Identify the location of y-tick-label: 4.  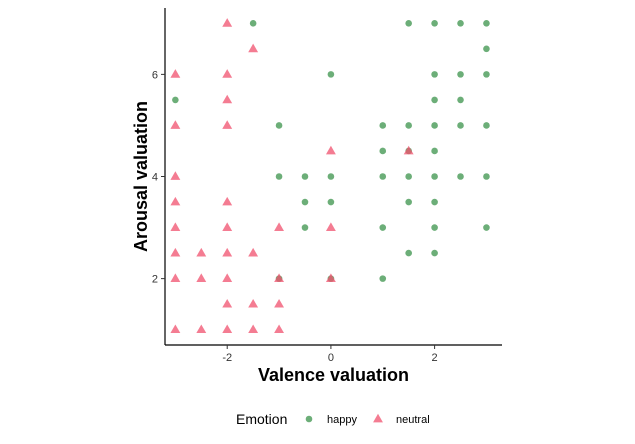
(155, 178).